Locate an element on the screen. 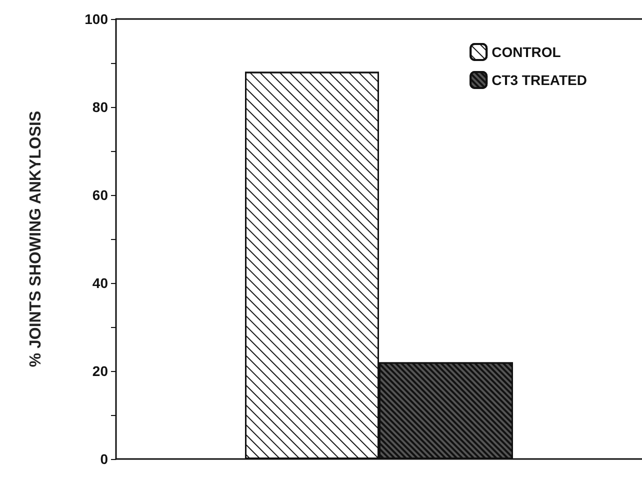 This screenshot has height=491, width=642. legend-label: CT3 TREATED is located at coordinates (540, 80).